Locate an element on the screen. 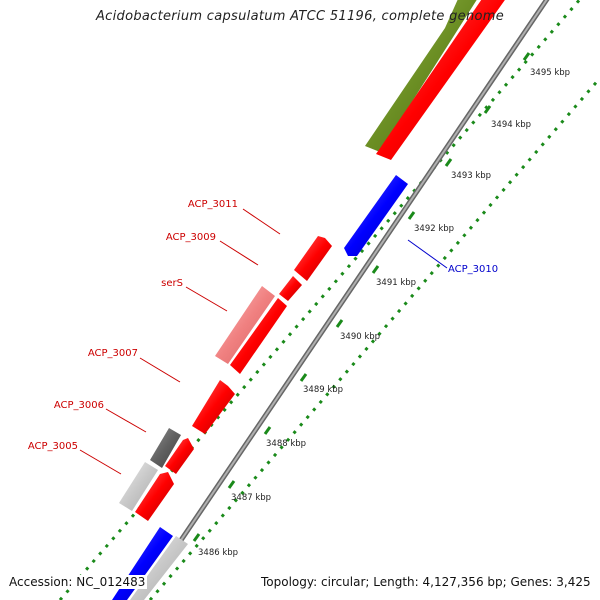  scale-label: 3493 kbp is located at coordinates (471, 176).